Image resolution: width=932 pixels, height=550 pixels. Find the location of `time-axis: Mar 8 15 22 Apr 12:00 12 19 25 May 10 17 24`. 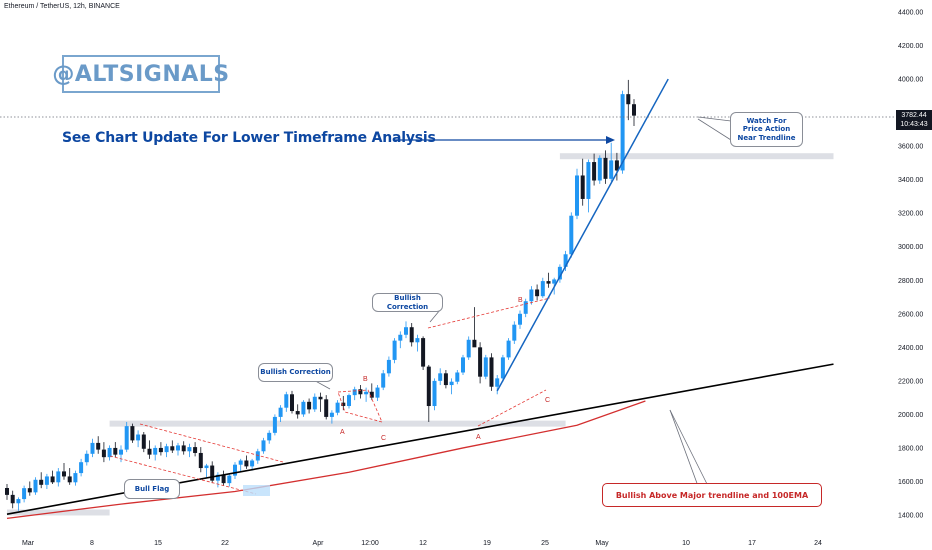

time-axis: Mar 8 15 22 Apr 12:00 12 19 25 May 10 17 24 is located at coordinates (422, 543).